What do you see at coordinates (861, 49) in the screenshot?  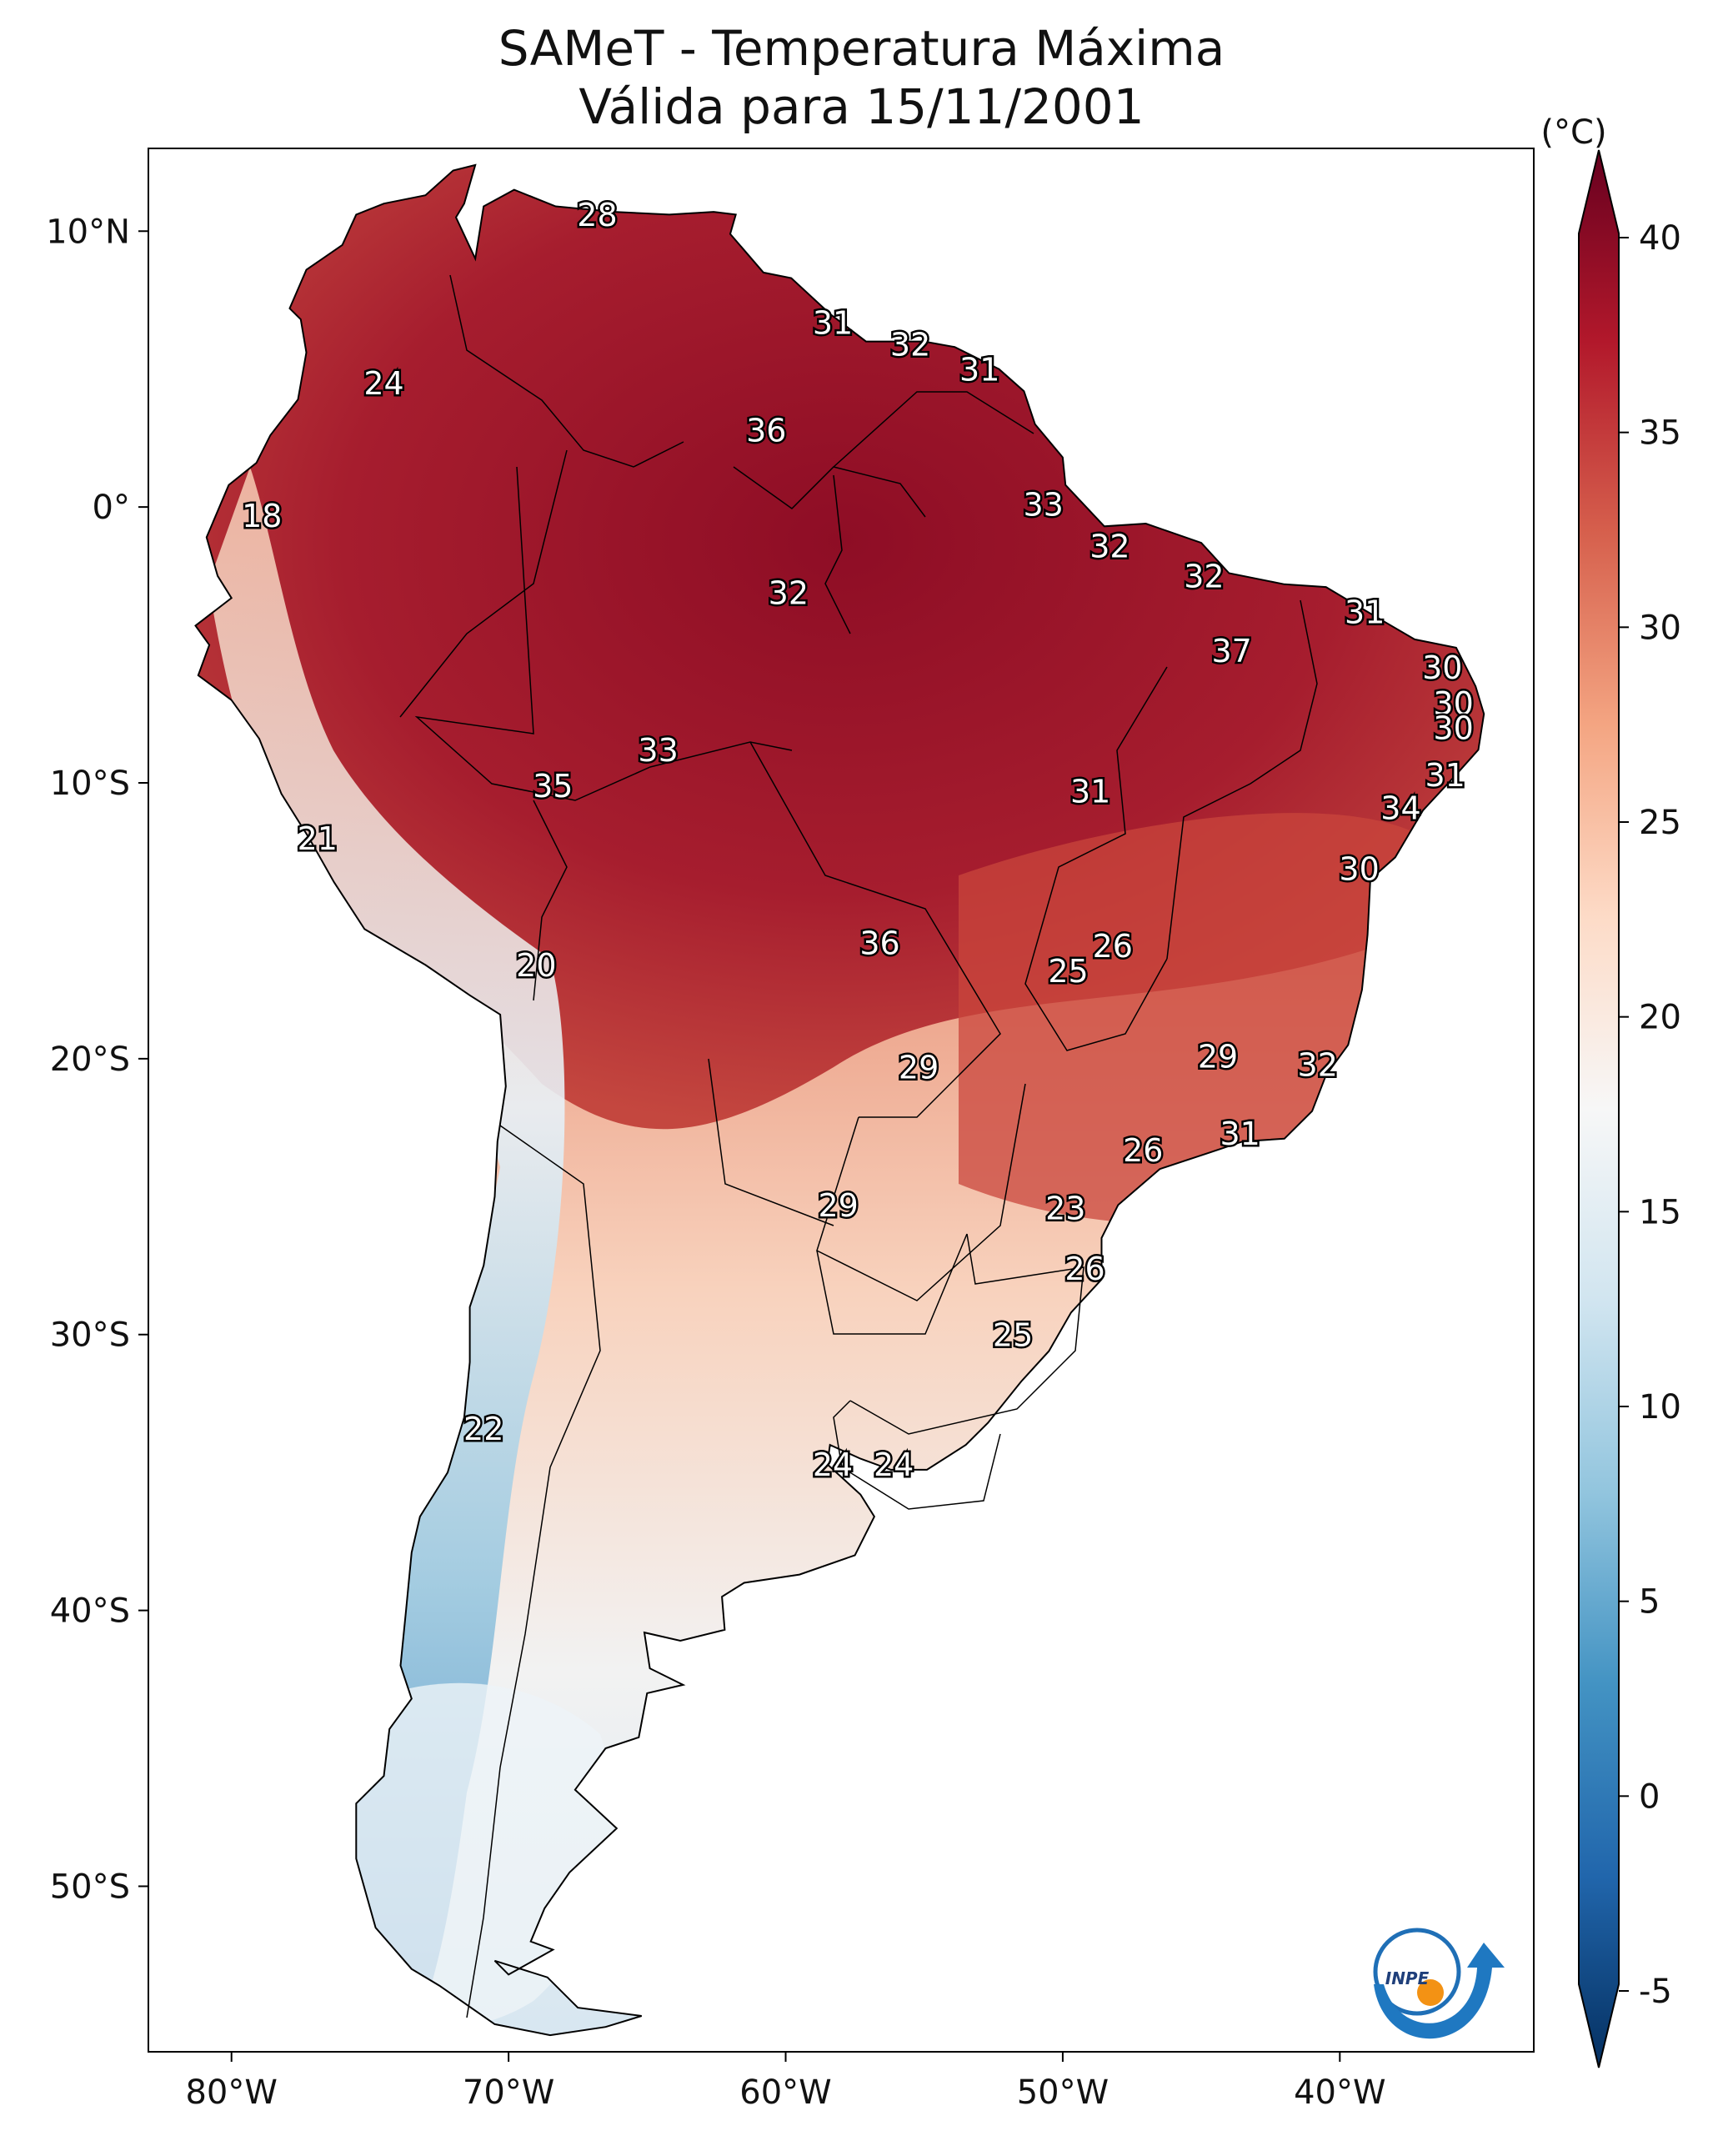 I see `map-title-line1: SAMeT - Temperatura Máxima` at bounding box center [861, 49].